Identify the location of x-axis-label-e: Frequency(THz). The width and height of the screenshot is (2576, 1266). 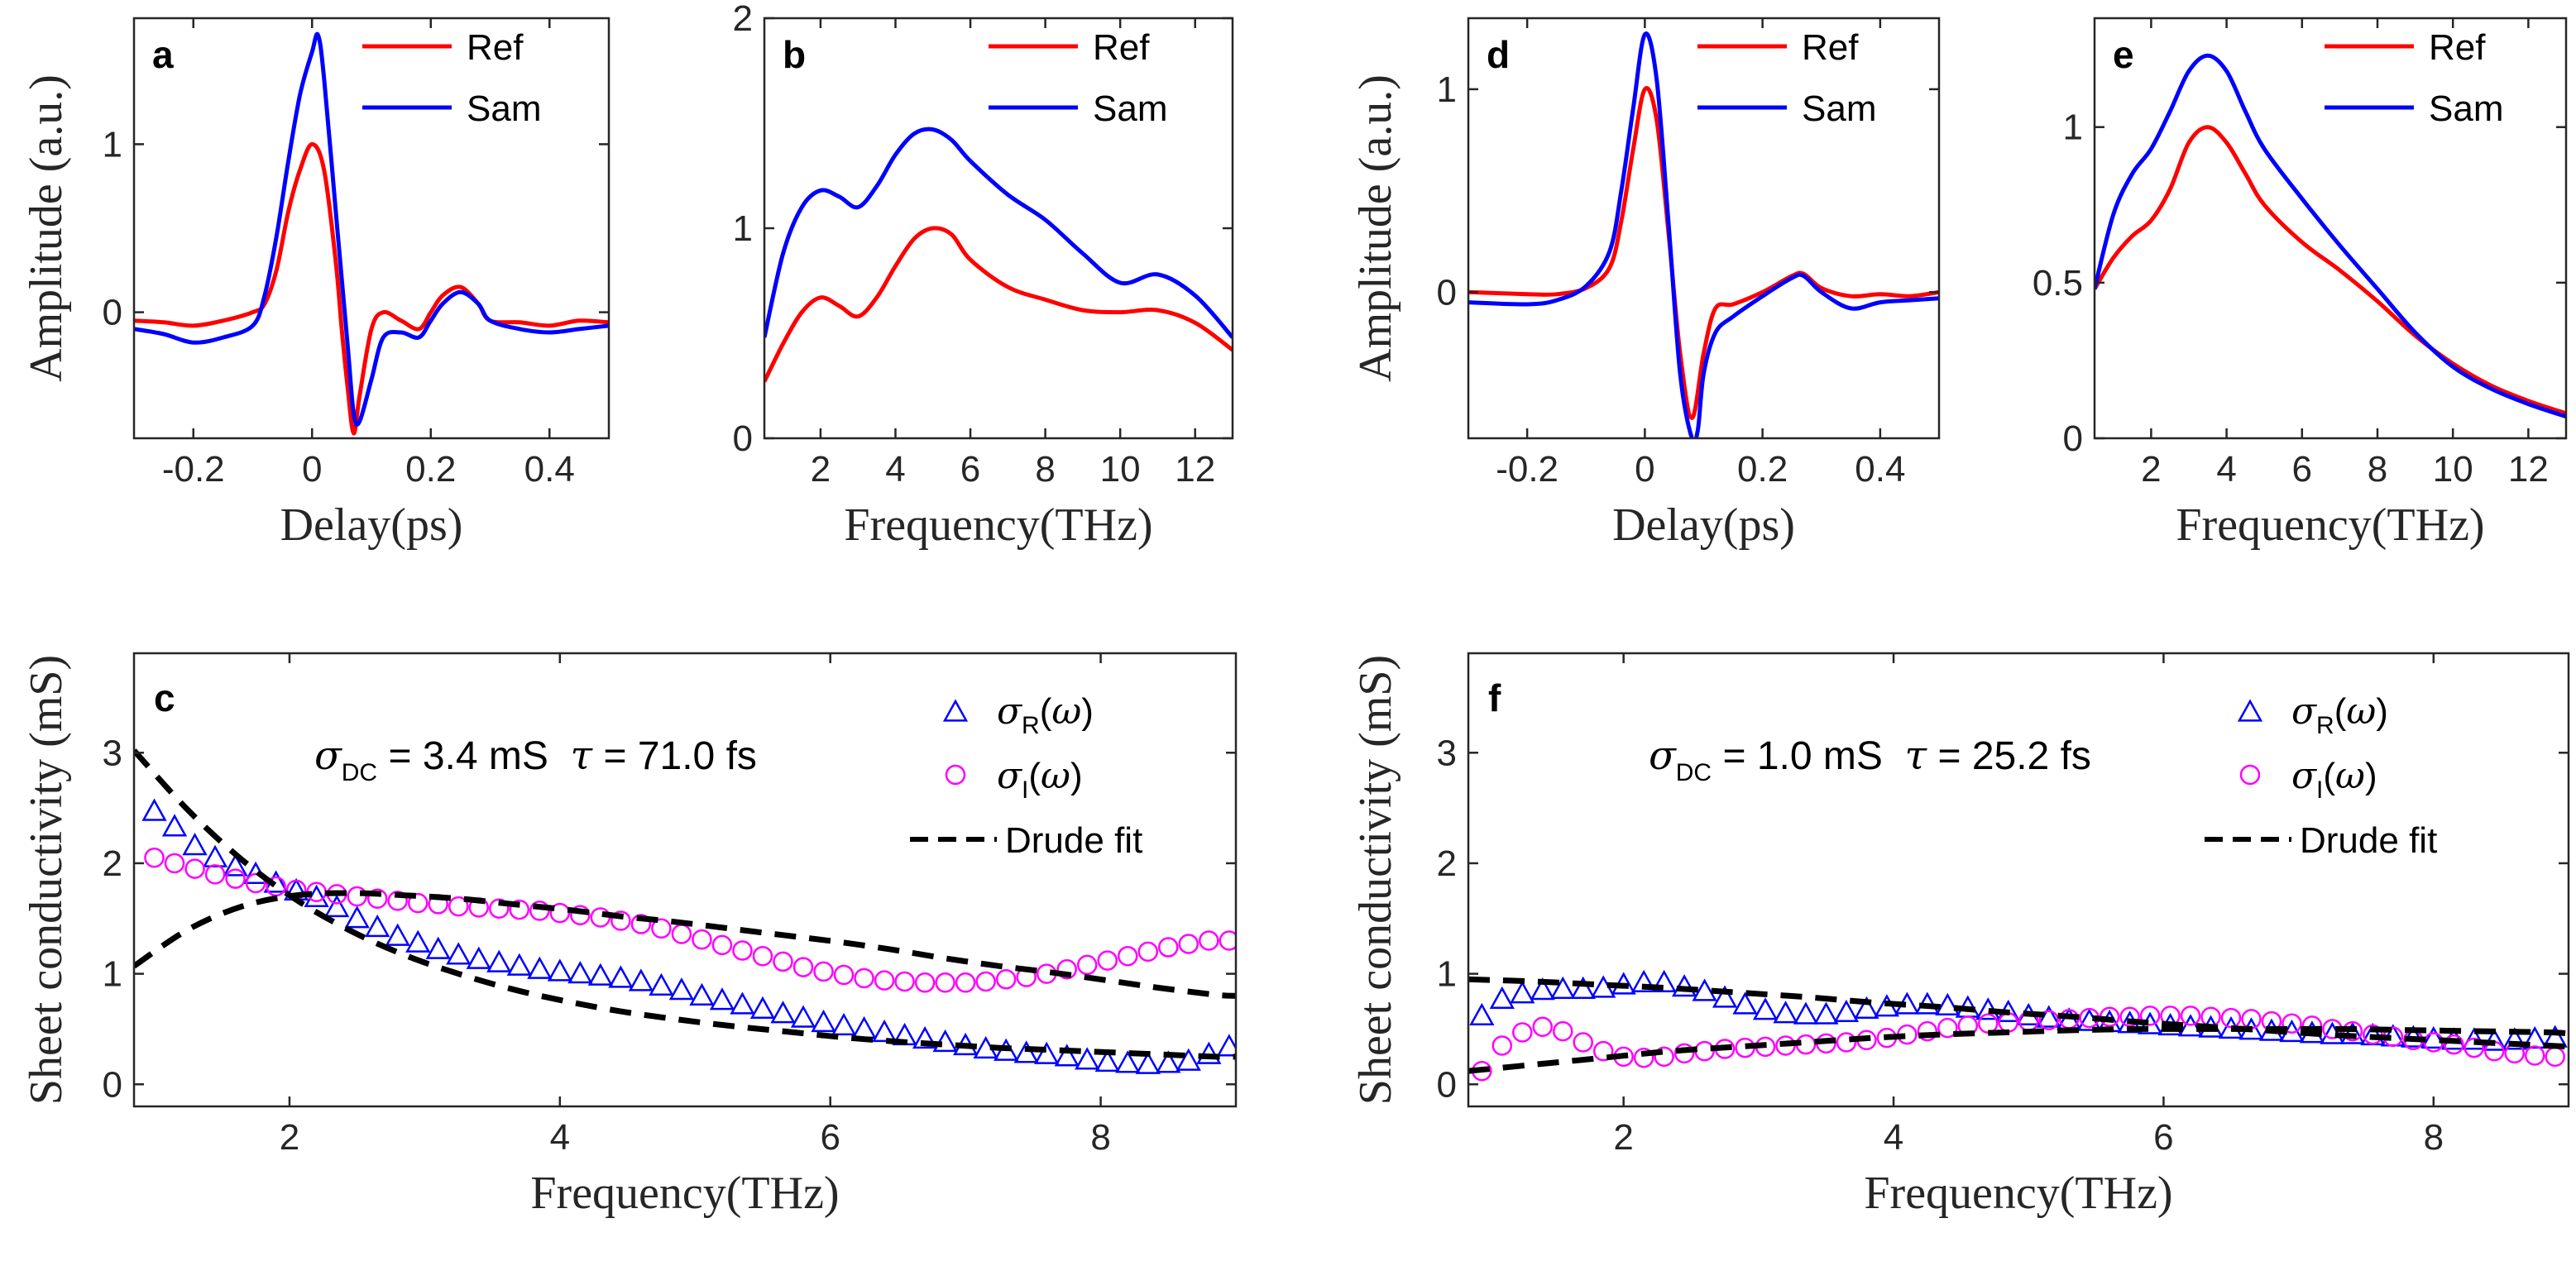
(2330, 525).